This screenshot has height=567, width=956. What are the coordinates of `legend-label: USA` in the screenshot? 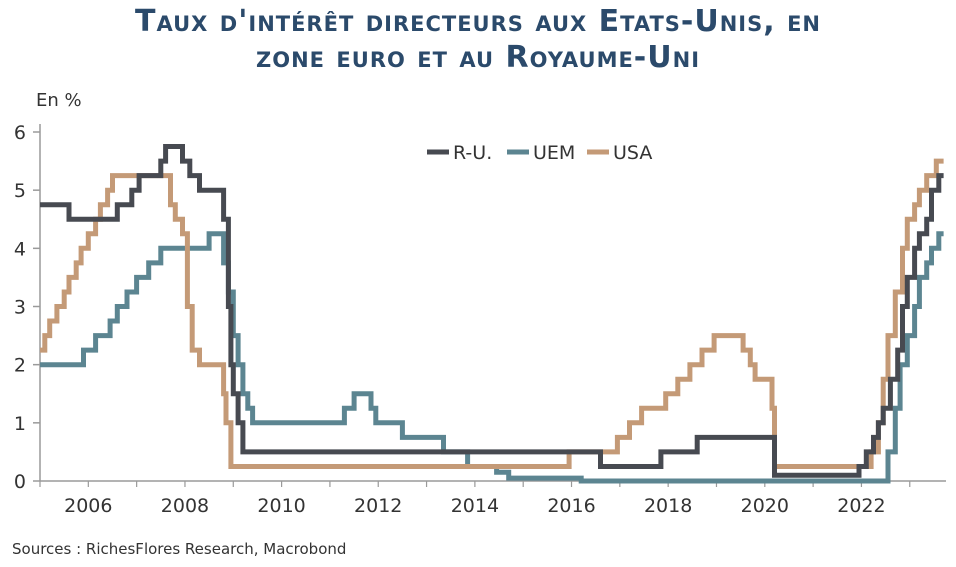 It's located at (632, 153).